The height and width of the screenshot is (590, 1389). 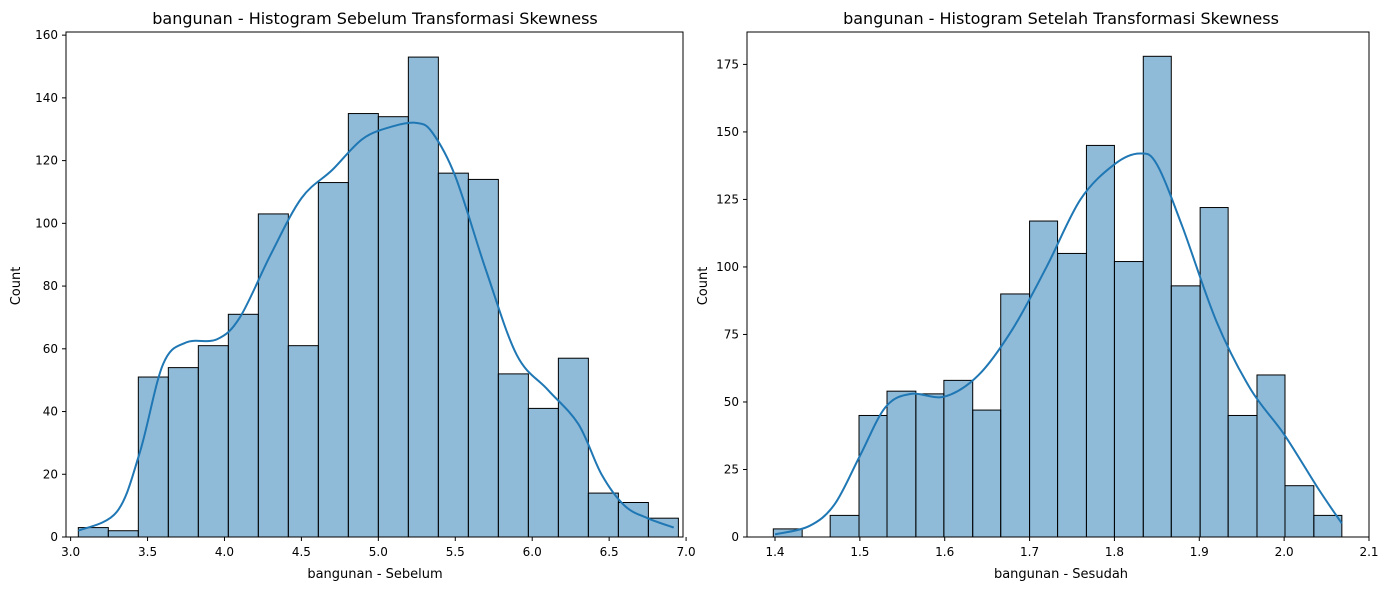 I want to click on y-axis-ticks-after: 0 25 50 75 100 125 150 175, so click(x=731, y=300).